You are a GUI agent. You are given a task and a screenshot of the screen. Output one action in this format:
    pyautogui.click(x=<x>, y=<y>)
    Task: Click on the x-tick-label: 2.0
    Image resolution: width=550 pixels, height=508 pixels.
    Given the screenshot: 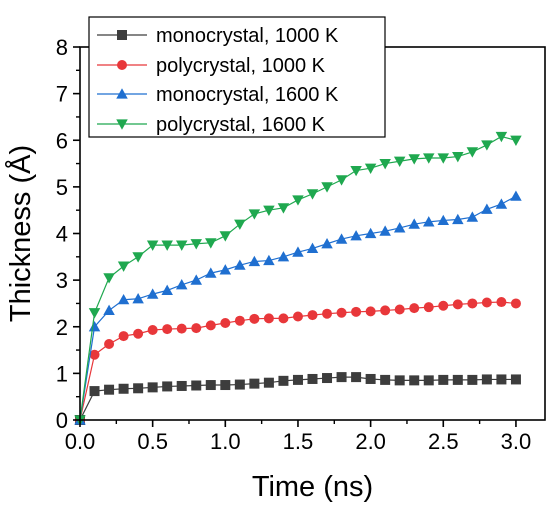 What is the action you would take?
    pyautogui.click(x=370, y=441)
    